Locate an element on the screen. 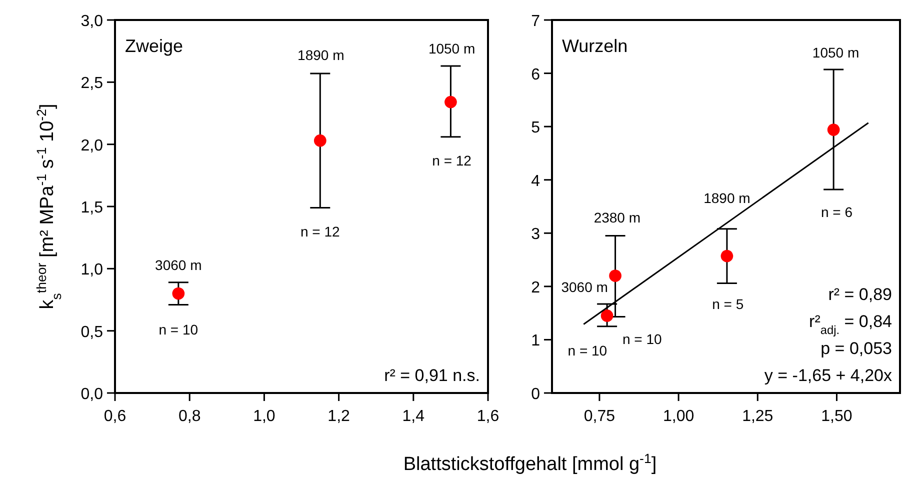  y-tick-label: 1,5 is located at coordinates (92, 208).